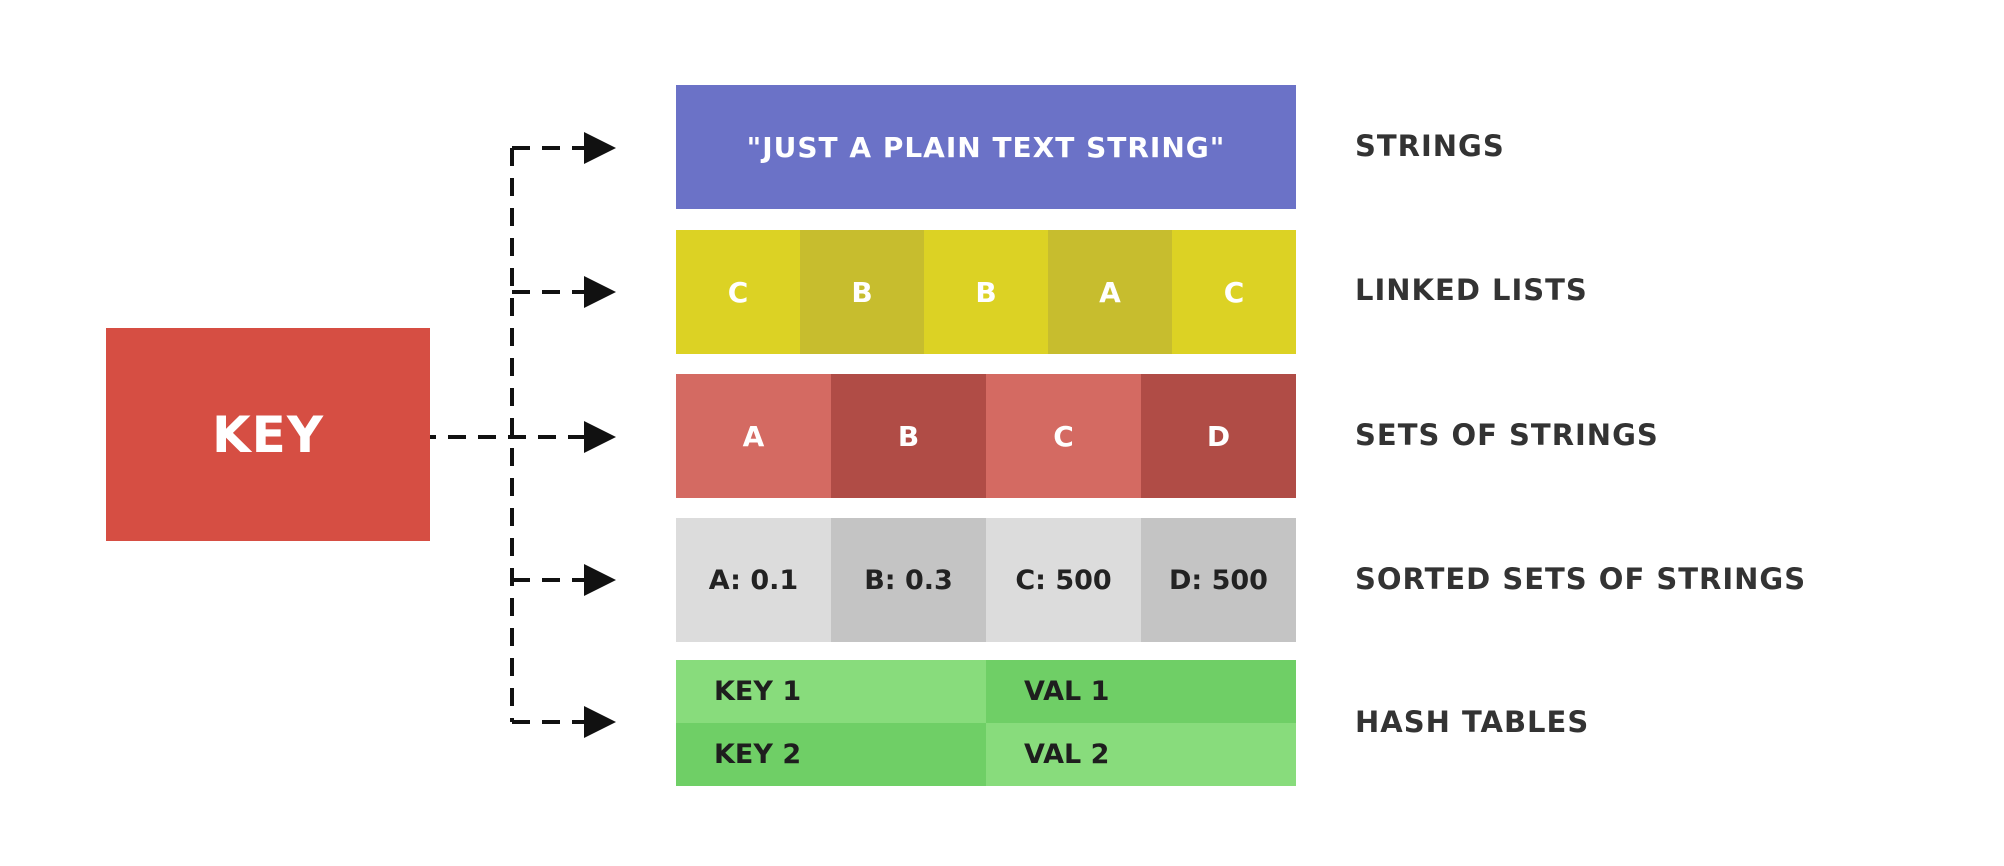 The image size is (2004, 866). Describe the element at coordinates (1141, 754) in the screenshot. I see `hash-value-cell: VAL 2` at that location.